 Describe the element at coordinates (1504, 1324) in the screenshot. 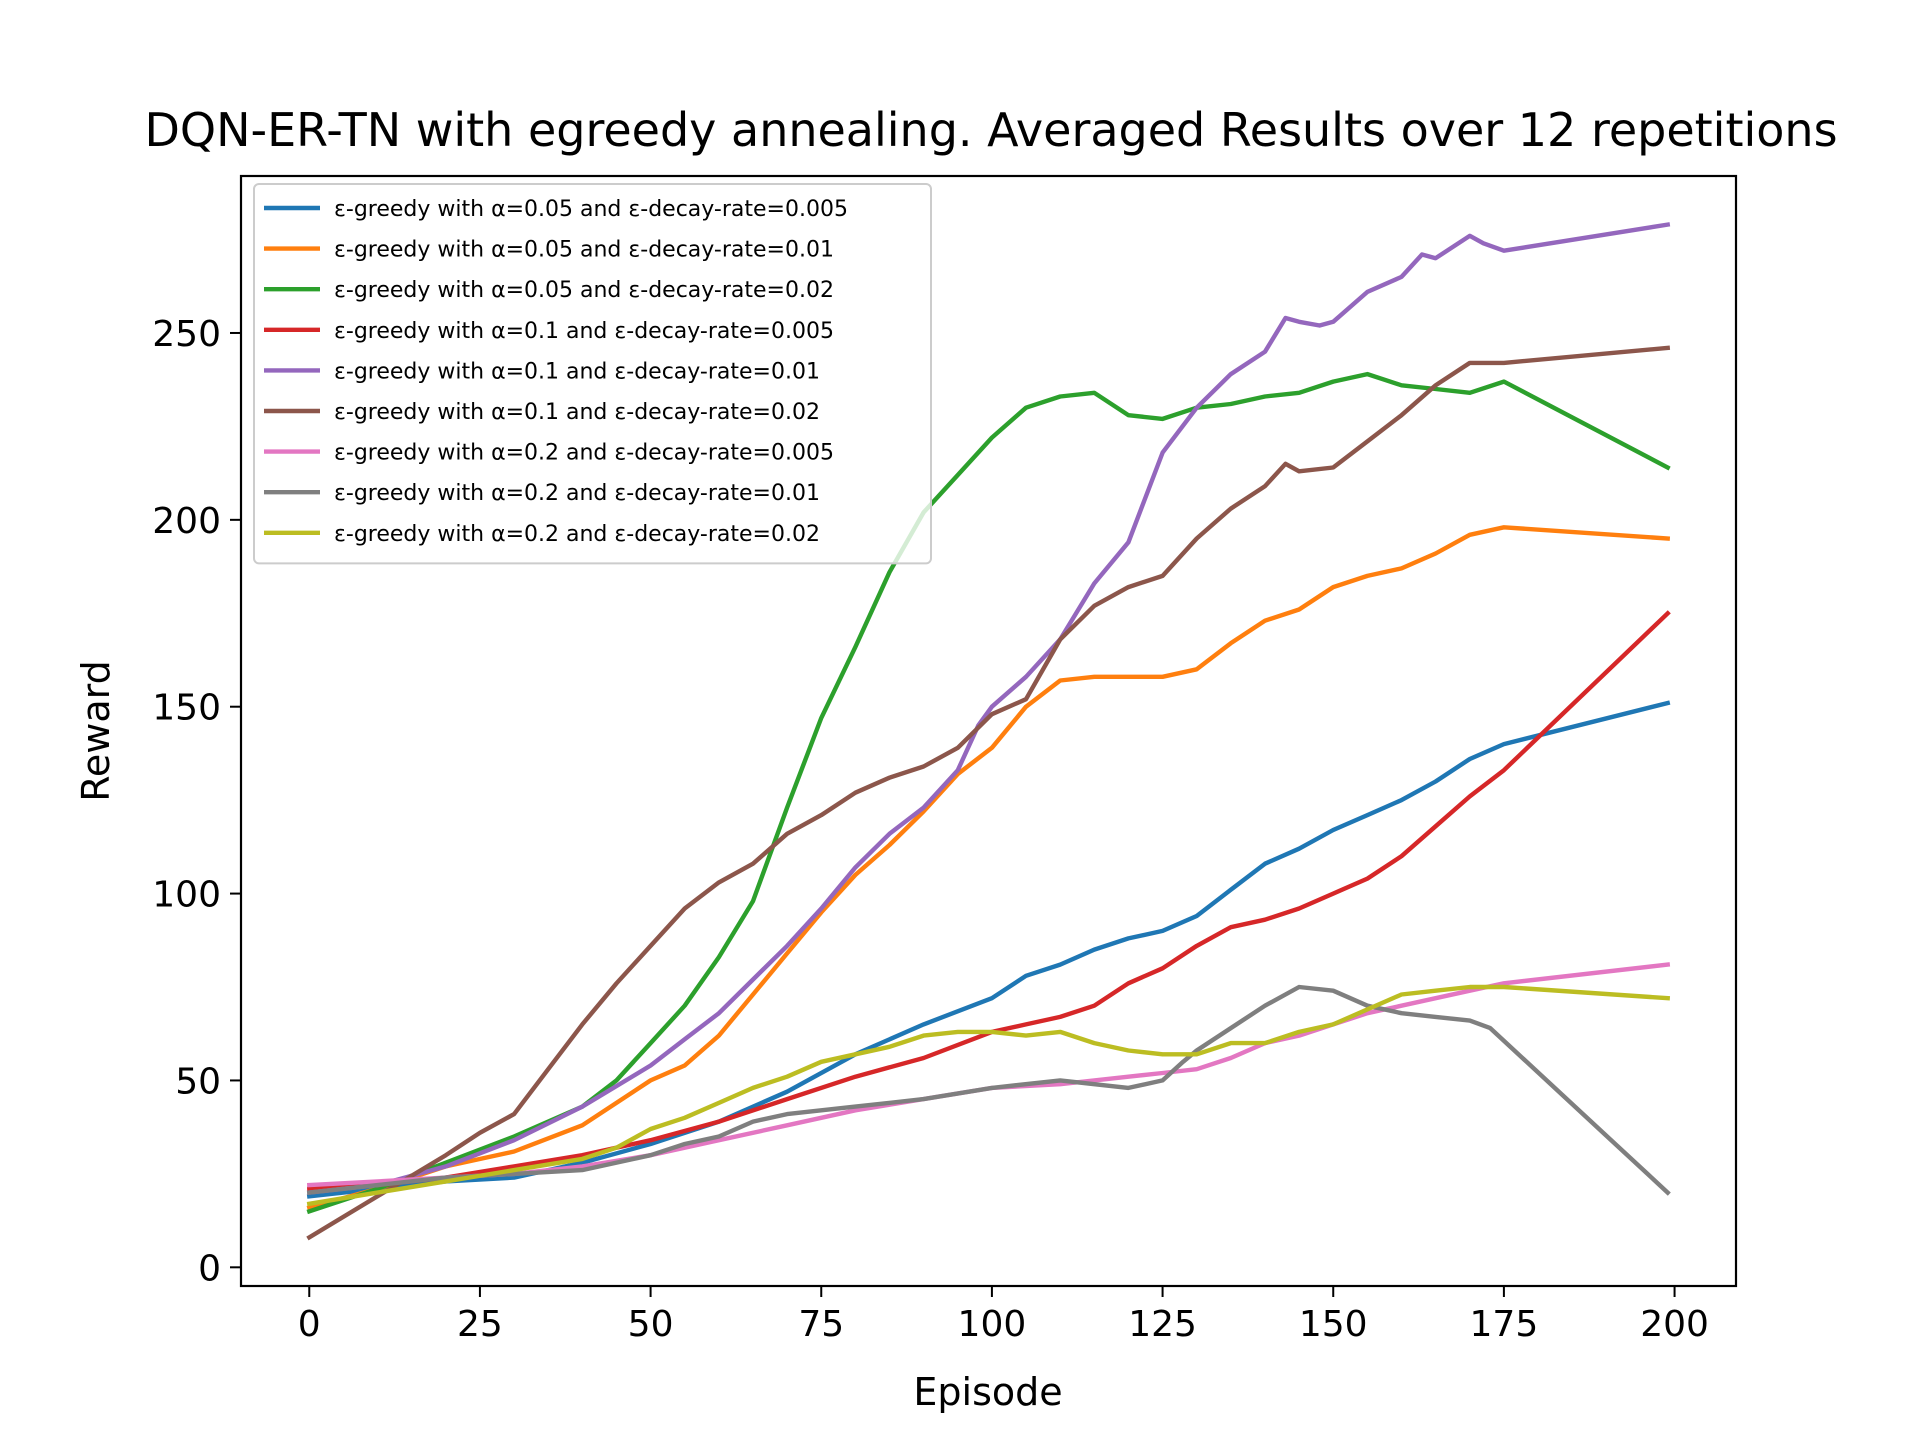

I see `x-tick-label: 175` at that location.